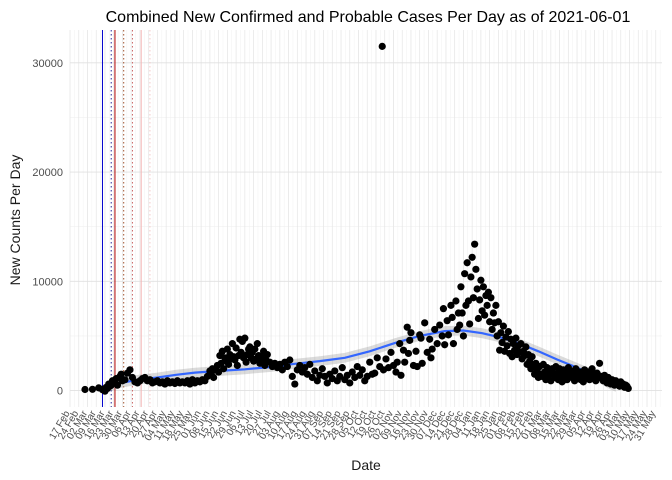 The height and width of the screenshot is (480, 672). Describe the element at coordinates (126, 218) in the screenshot. I see `reference-lines` at that location.